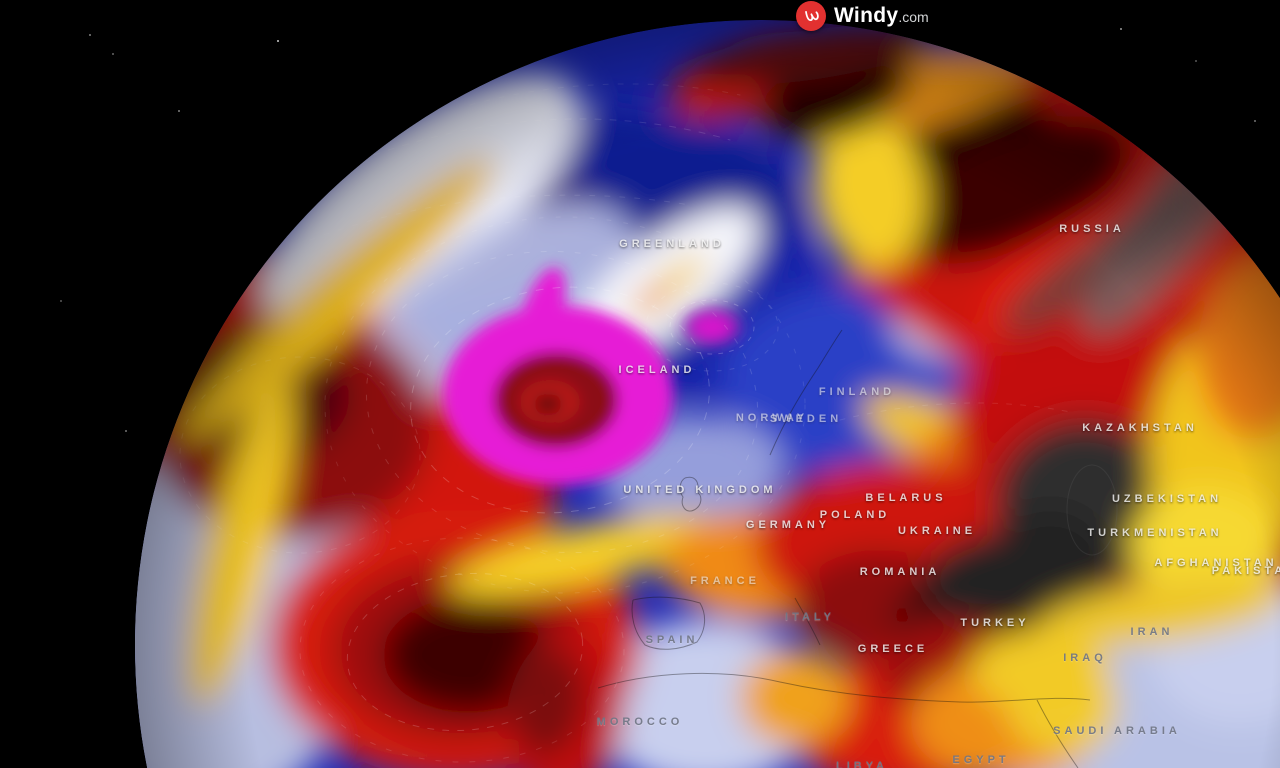 The image size is (1280, 768). Describe the element at coordinates (866, 15) in the screenshot. I see `windy-logo-name: Windy` at that location.